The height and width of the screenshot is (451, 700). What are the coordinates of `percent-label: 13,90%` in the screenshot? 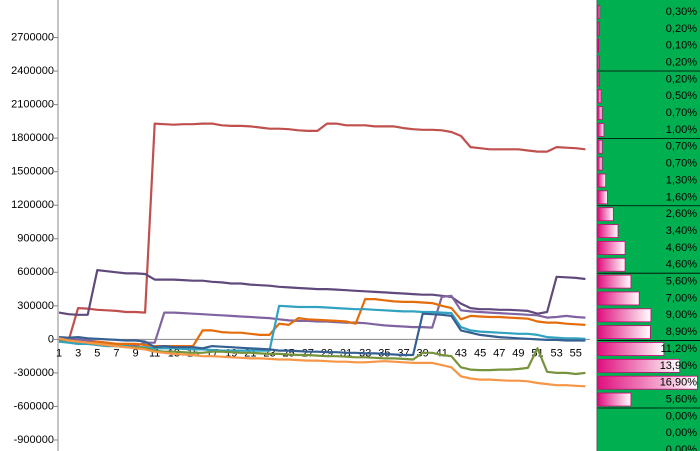 It's located at (679, 366).